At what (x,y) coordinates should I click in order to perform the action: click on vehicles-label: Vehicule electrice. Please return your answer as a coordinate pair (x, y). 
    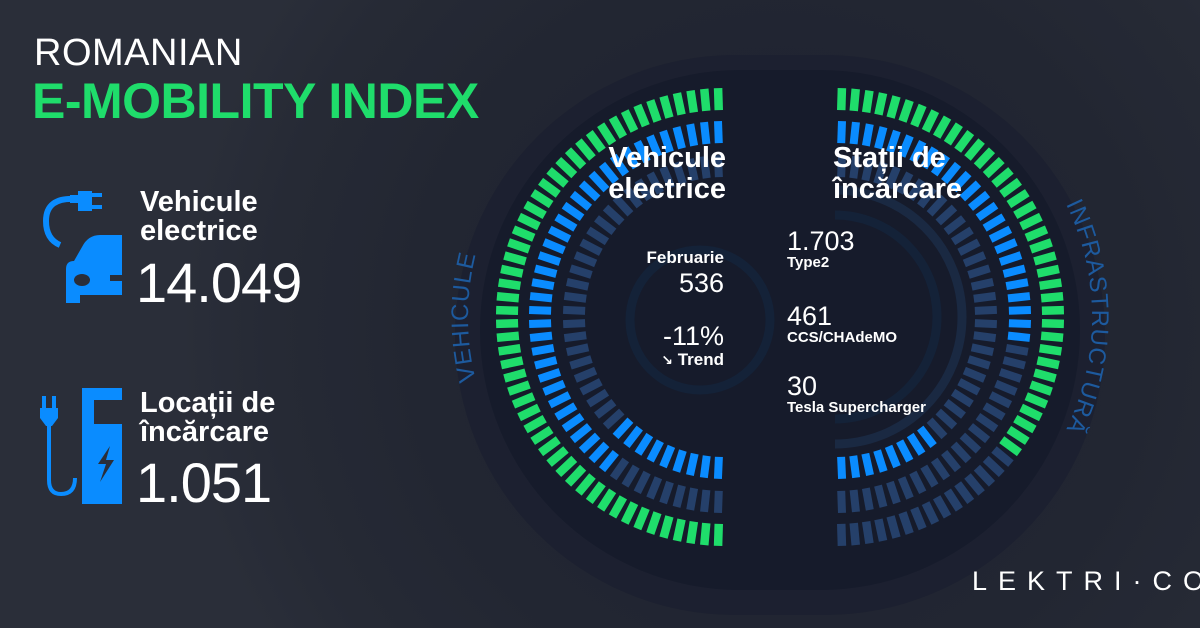
    Looking at the image, I should click on (199, 217).